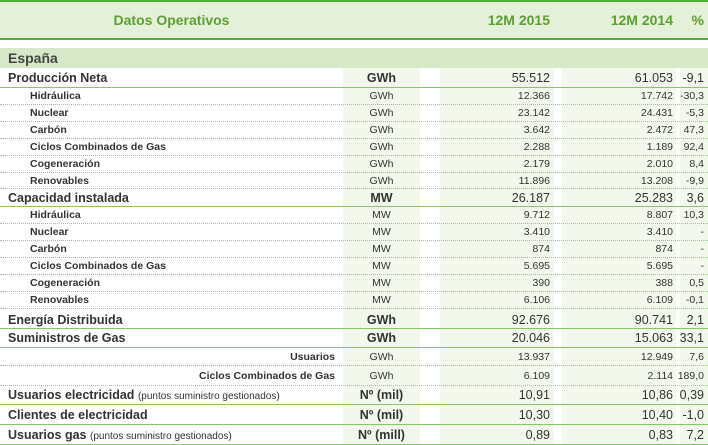 The image size is (708, 445). What do you see at coordinates (68, 197) in the screenshot?
I see `row-label: Capacidad instalada` at bounding box center [68, 197].